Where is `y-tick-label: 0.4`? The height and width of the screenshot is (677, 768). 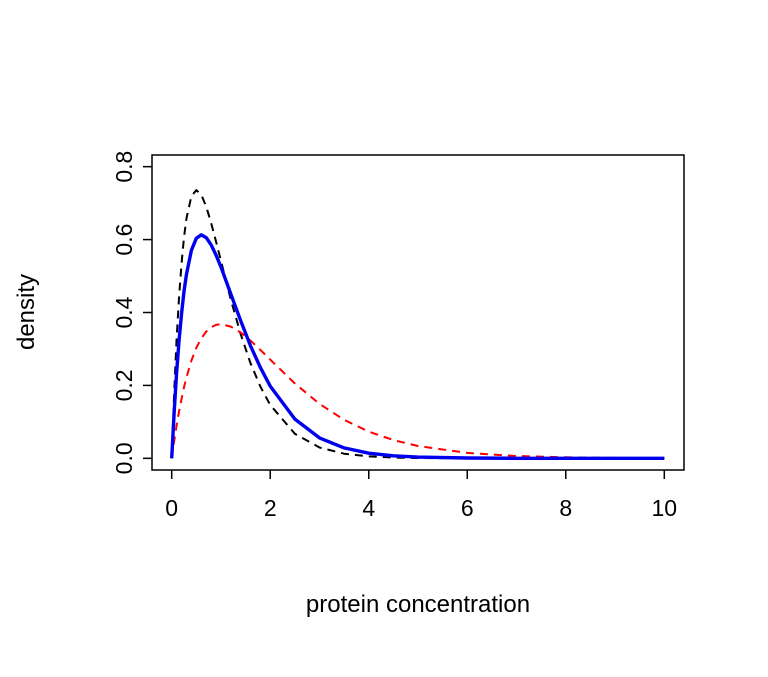 y-tick-label: 0.4 is located at coordinates (124, 312).